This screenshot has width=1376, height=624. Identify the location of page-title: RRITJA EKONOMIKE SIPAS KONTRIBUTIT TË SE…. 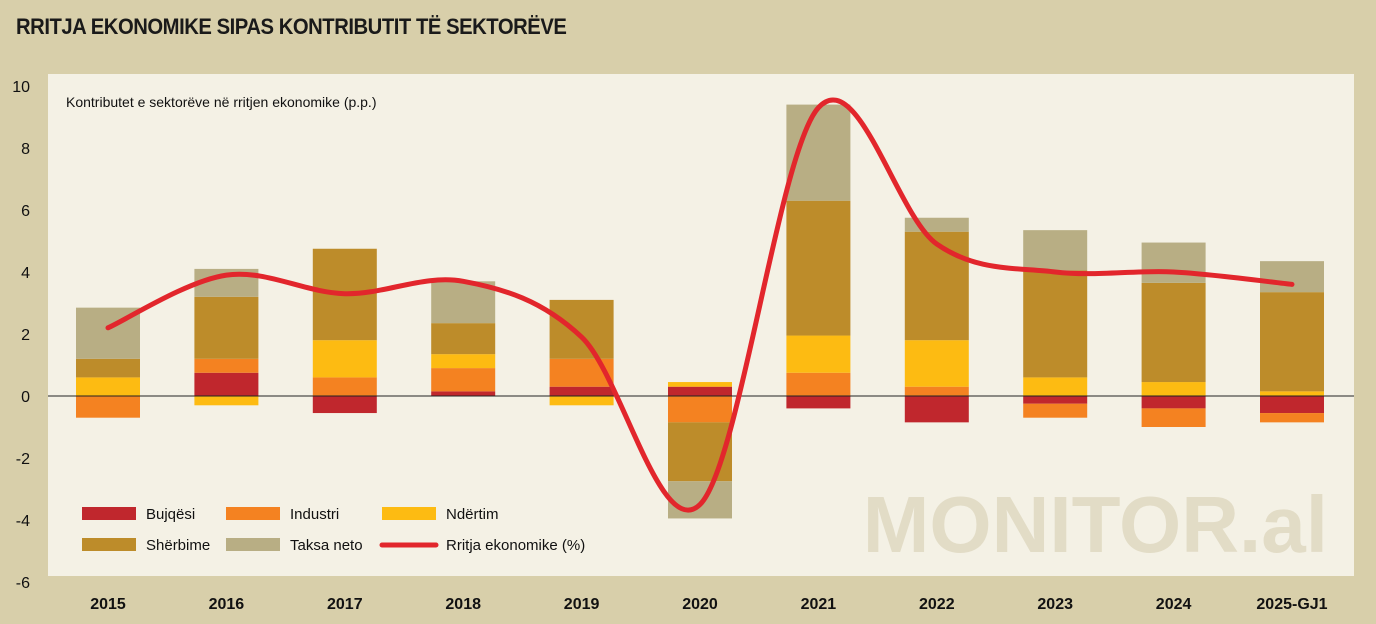
(291, 26).